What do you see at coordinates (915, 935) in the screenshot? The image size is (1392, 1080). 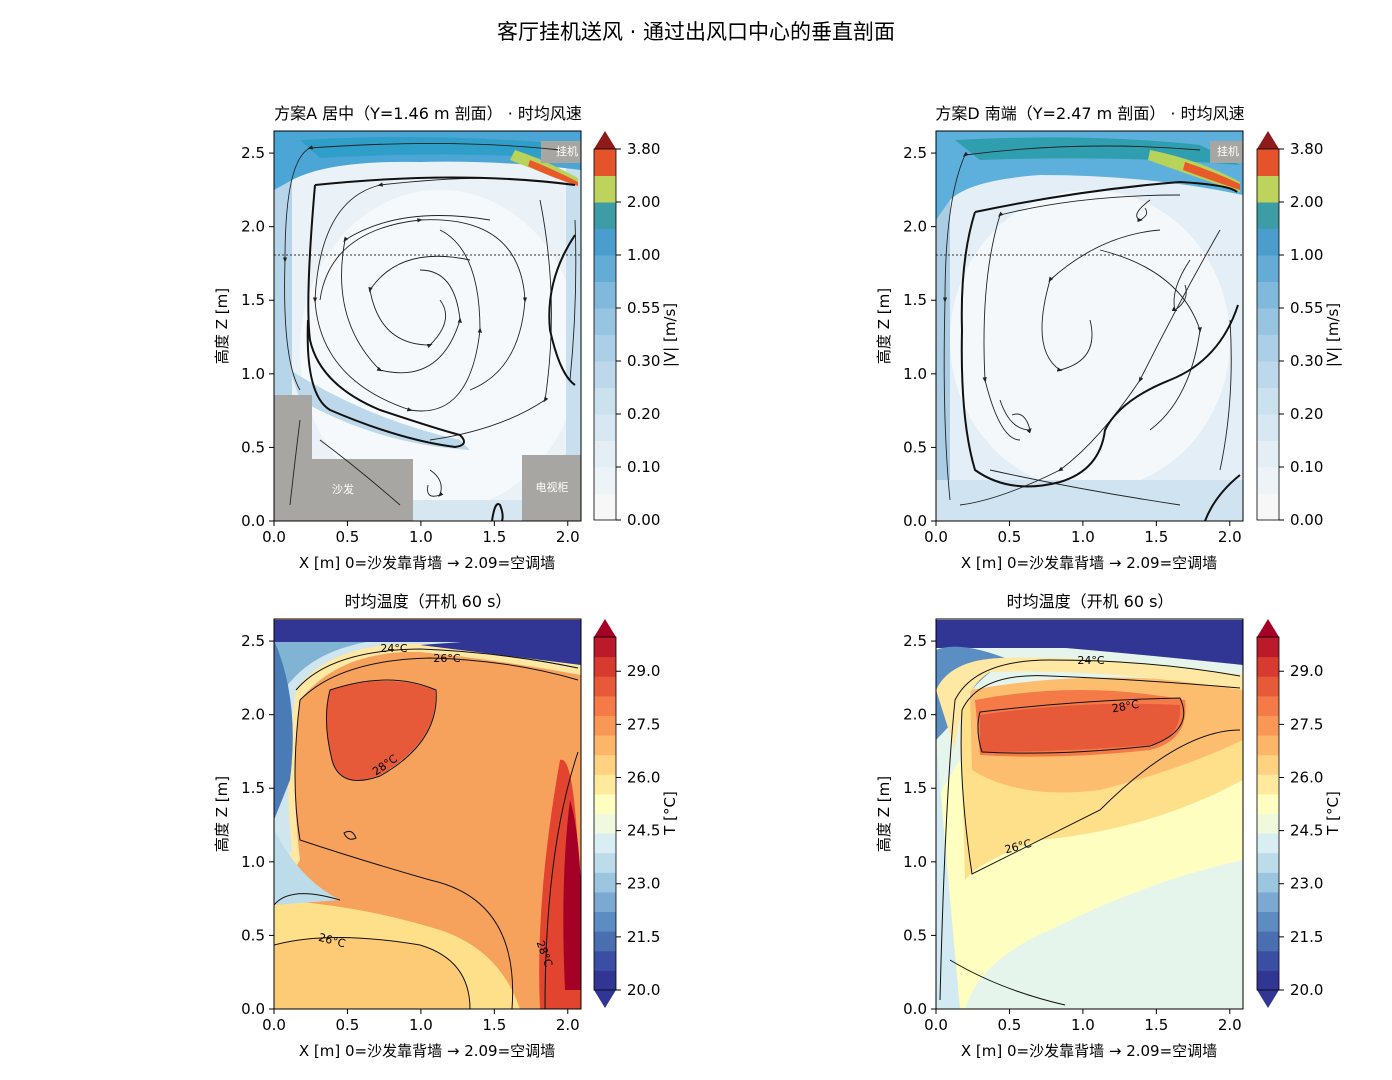 I see `y-tick-label: 0.5` at bounding box center [915, 935].